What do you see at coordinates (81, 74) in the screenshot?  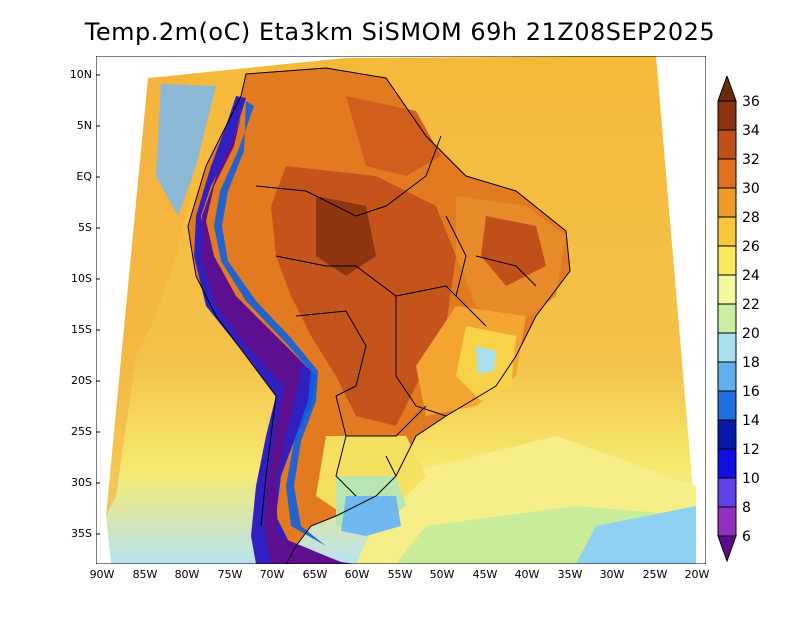 I see `lat-label: 10N` at bounding box center [81, 74].